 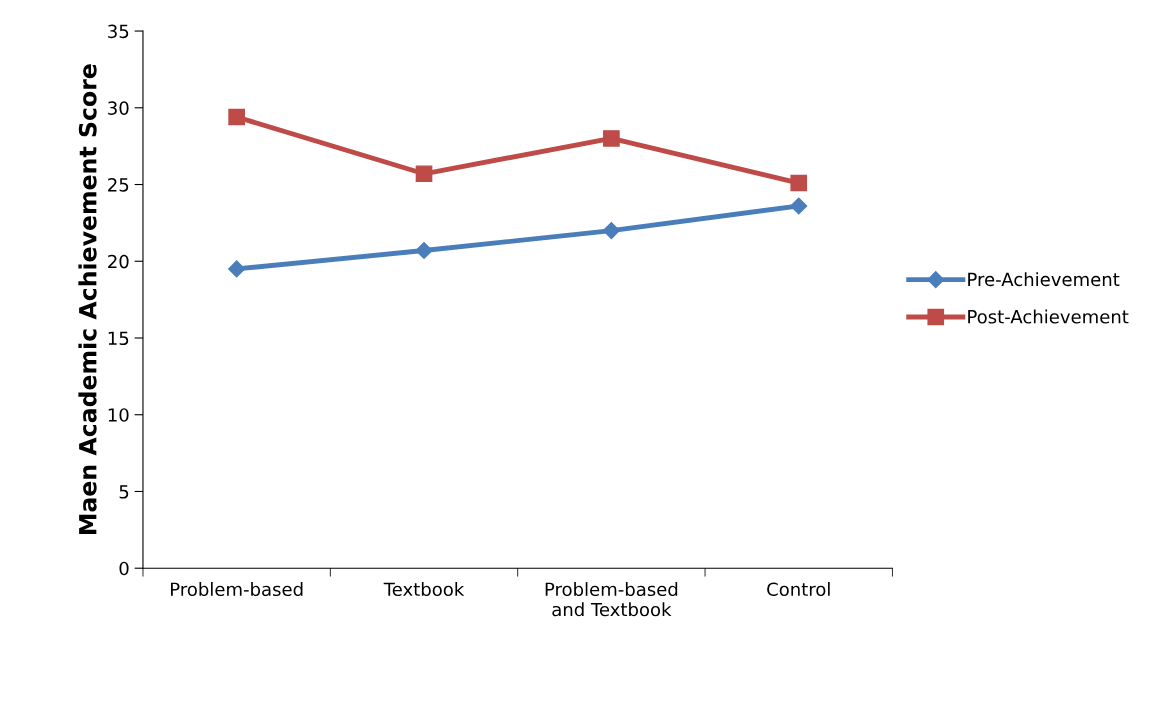 What do you see at coordinates (124, 568) in the screenshot?
I see `y-tick-label: 0` at bounding box center [124, 568].